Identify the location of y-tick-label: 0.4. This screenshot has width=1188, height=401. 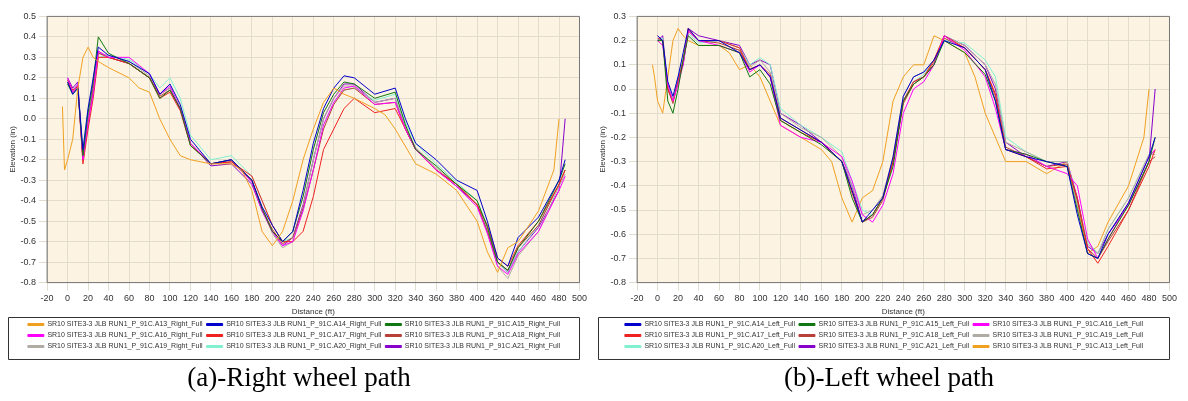
(30, 36).